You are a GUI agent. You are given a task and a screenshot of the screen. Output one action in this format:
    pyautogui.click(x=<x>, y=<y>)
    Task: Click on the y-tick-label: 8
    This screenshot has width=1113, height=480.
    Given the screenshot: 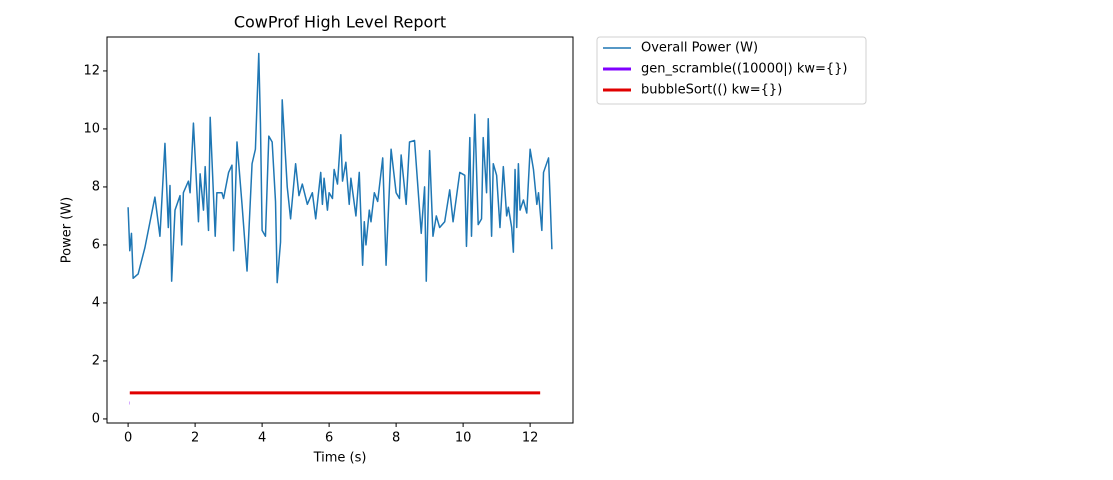 What is the action you would take?
    pyautogui.click(x=96, y=186)
    